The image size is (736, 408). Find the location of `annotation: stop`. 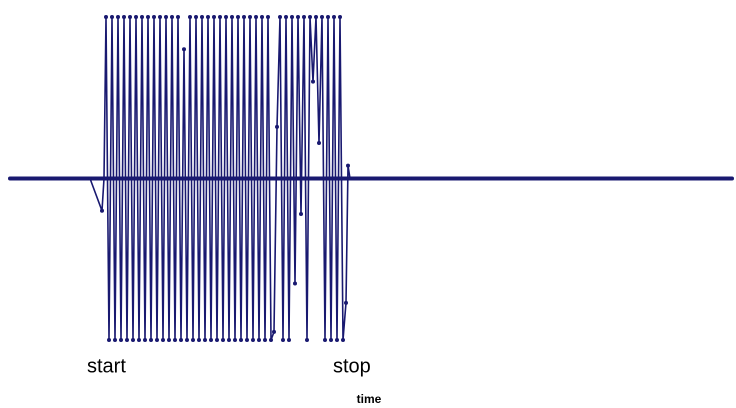

annotation: stop is located at coordinates (352, 366).